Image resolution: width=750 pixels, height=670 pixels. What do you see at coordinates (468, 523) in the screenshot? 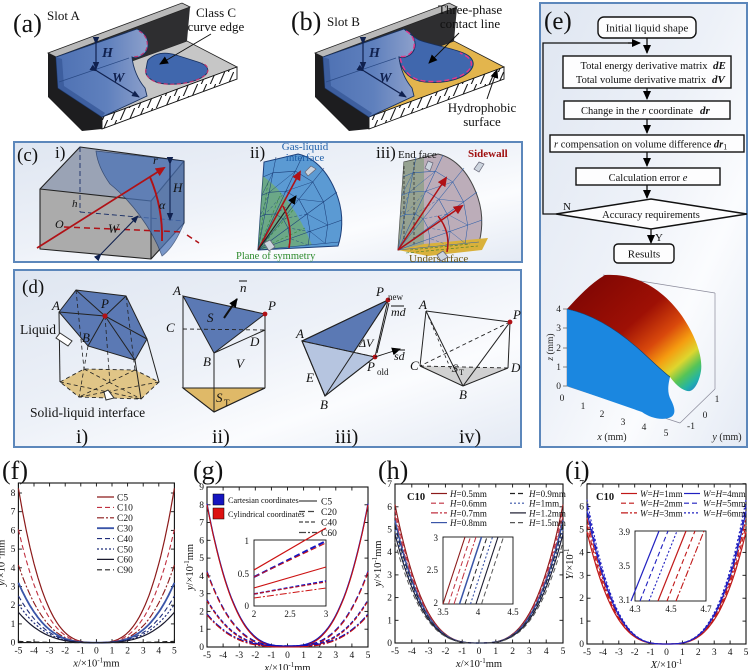
I see `svg-text: H=0.8mm` at bounding box center [468, 523].